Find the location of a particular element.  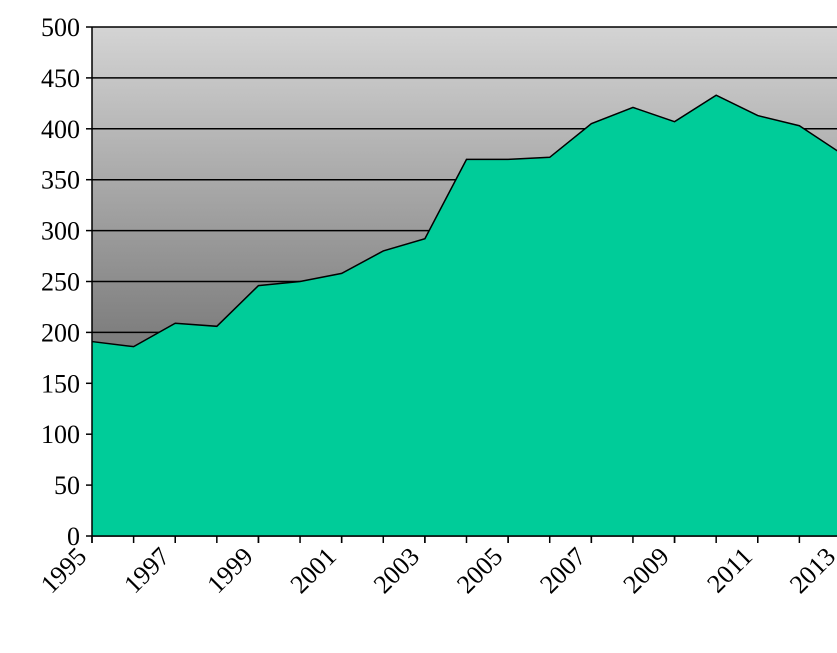

y-tick-label: 400 is located at coordinates (60, 129).